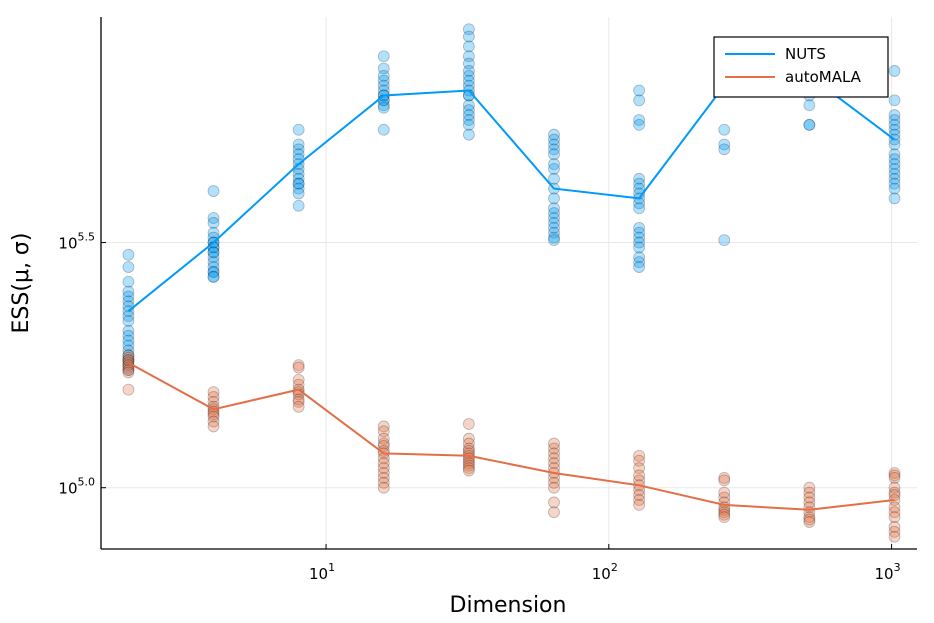 The image size is (934, 623). Describe the element at coordinates (823, 77) in the screenshot. I see `legend-label-automala: autoMALA` at that location.